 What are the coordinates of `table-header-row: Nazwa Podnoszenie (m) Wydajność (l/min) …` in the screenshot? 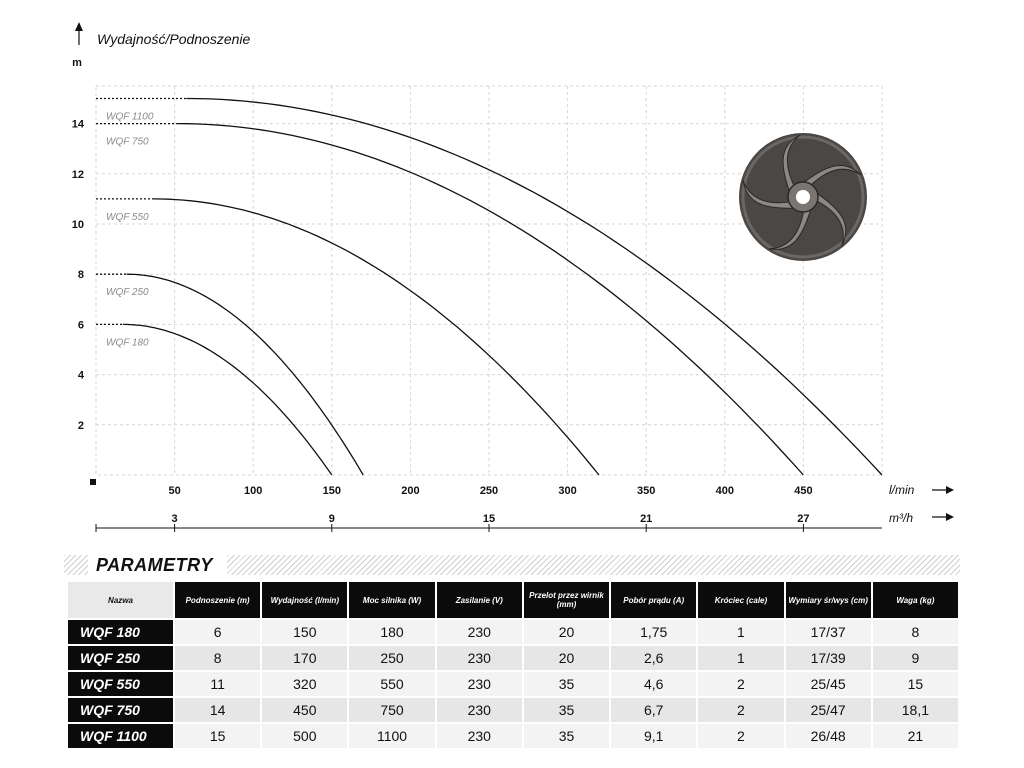 It's located at (513, 600).